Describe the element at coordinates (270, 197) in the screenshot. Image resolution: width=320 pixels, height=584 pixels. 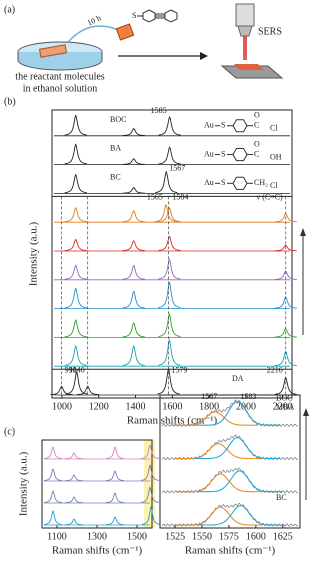
I see `peak-annotation: ν (C≡C)` at that location.